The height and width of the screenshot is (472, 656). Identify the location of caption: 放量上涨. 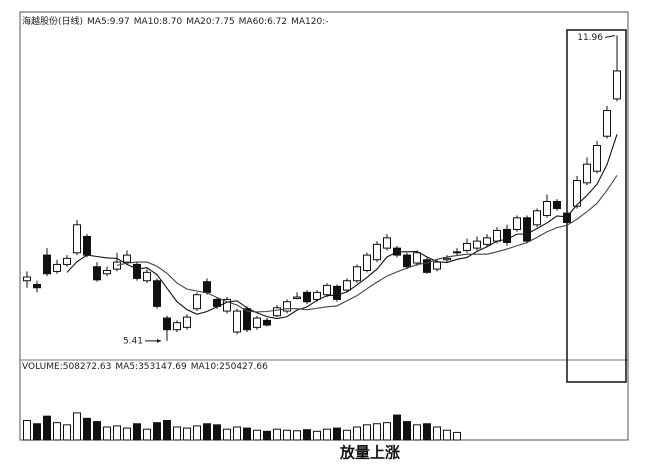
(369, 453).